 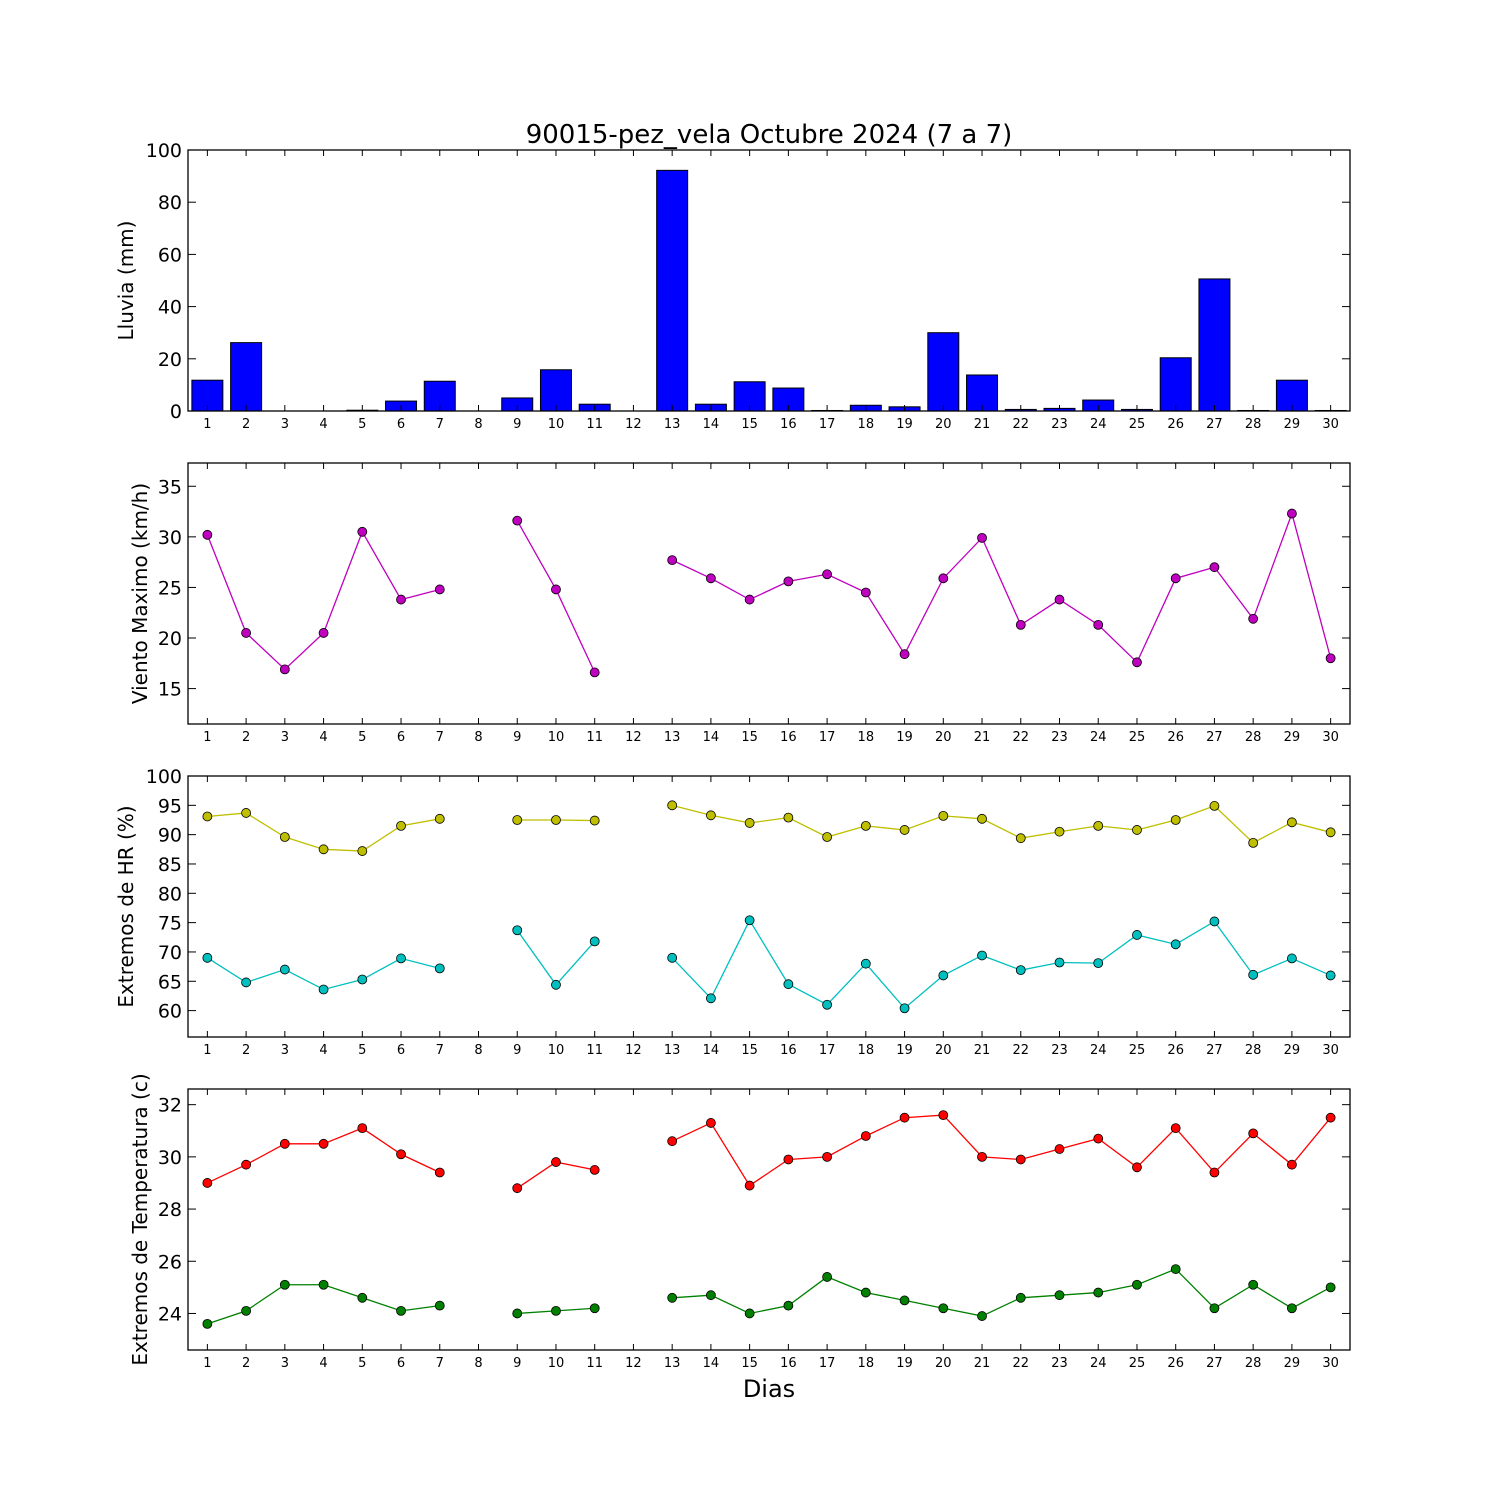 I want to click on y-tick-label: 80, so click(x=170, y=203).